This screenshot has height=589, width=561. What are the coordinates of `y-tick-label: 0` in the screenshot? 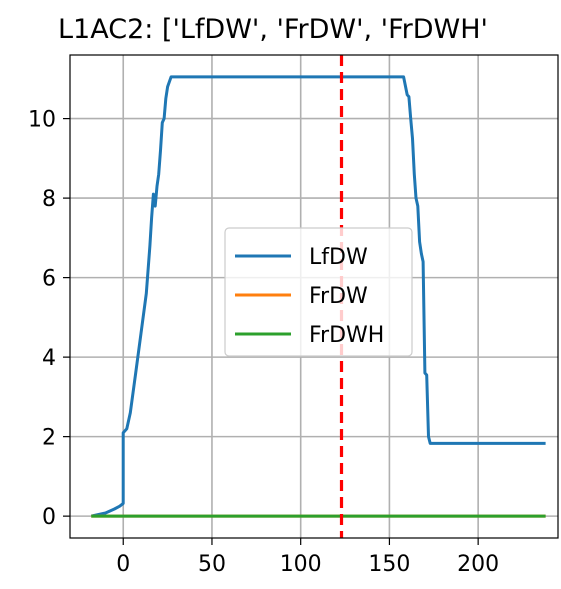 It's located at (49, 517).